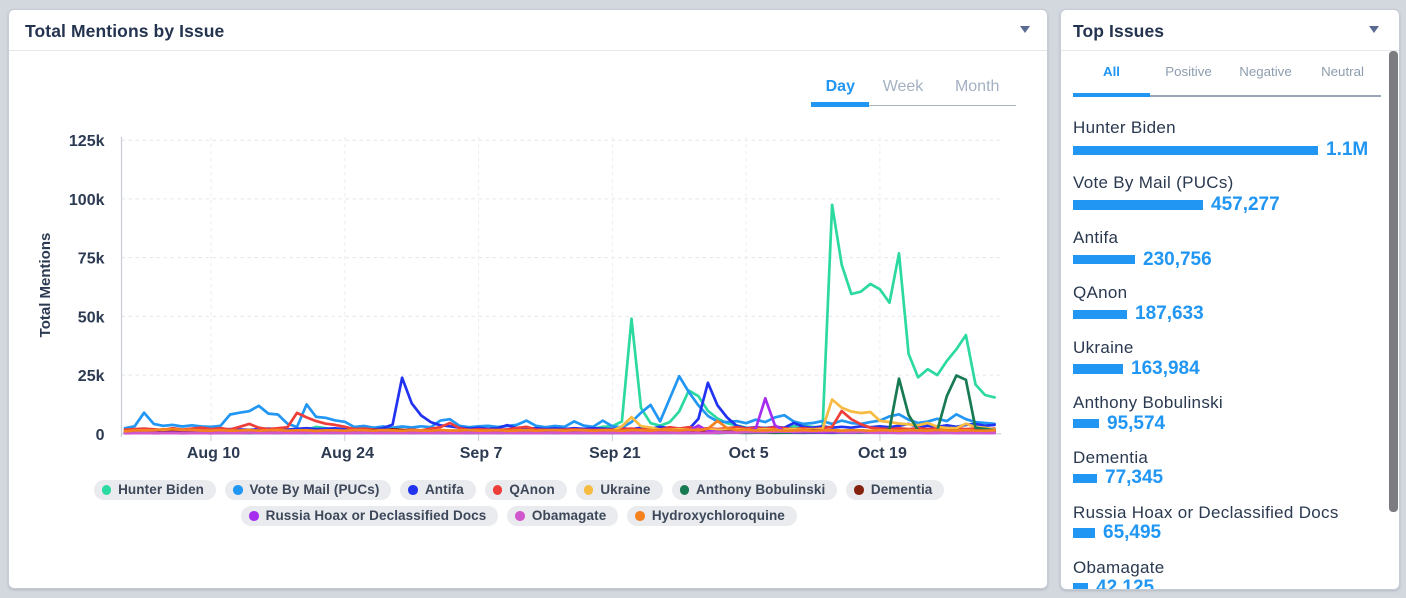 The image size is (1406, 598). I want to click on svg-text: Oct 5, so click(749, 453).